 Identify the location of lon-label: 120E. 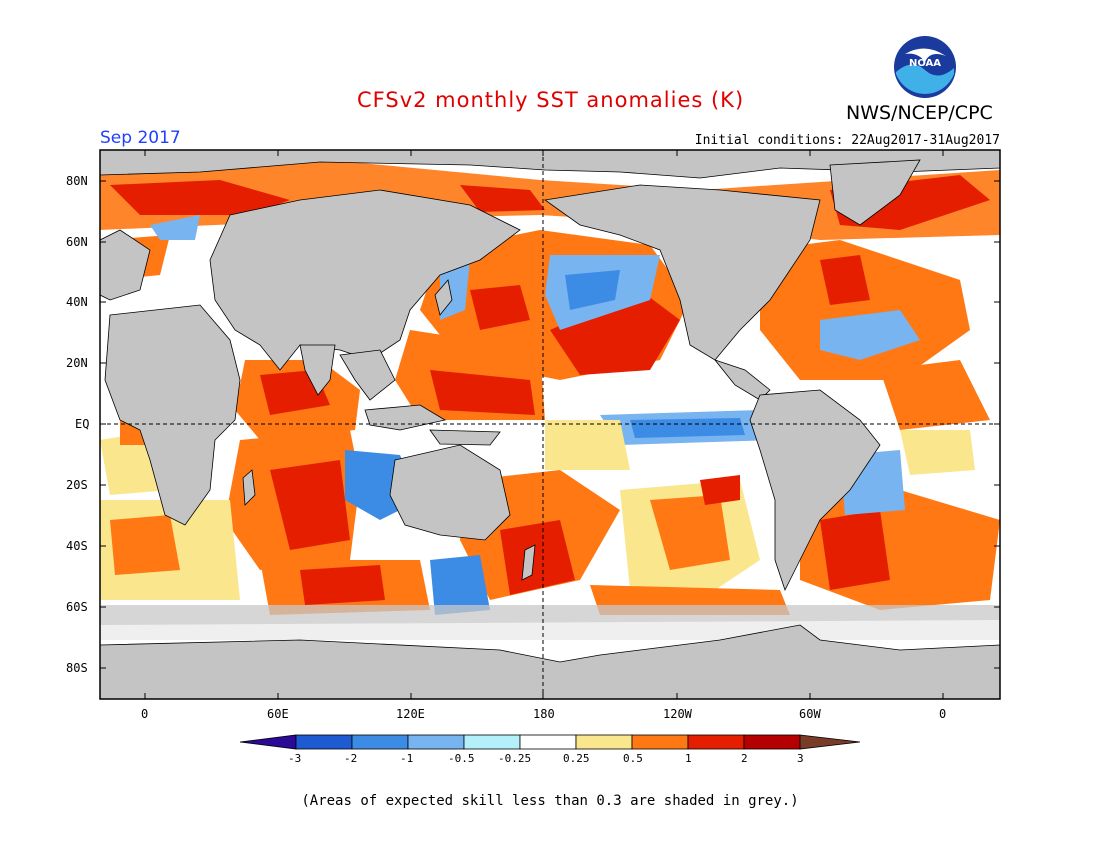
(410, 714).